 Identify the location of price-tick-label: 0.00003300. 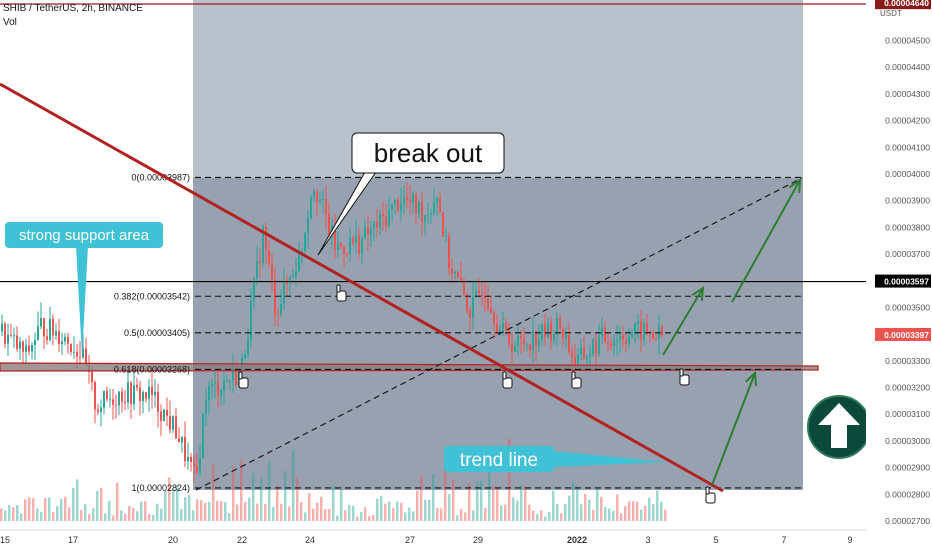
(907, 361).